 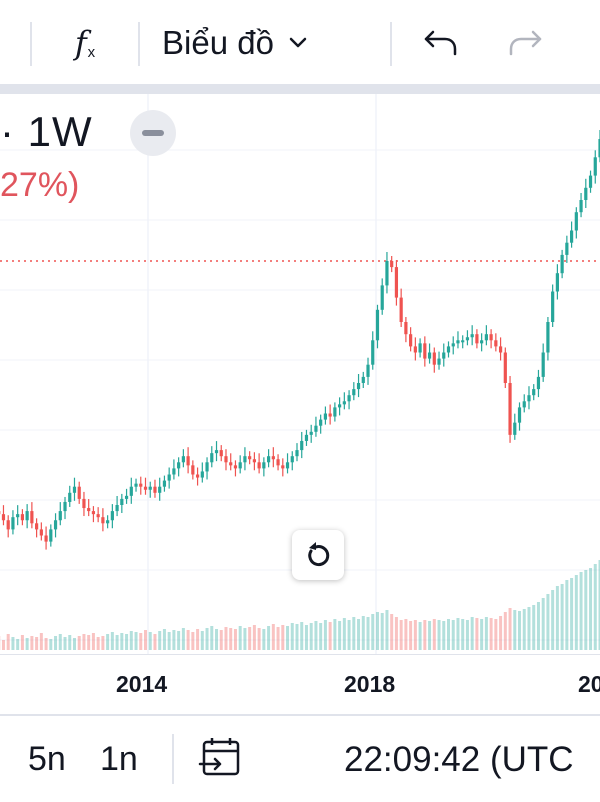 I want to click on undo-button, so click(x=441, y=43).